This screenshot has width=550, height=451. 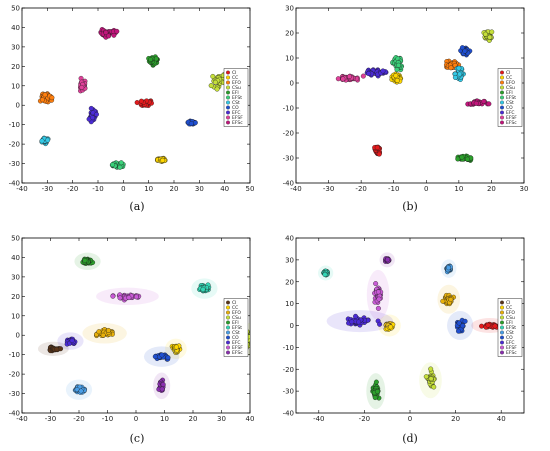 What do you see at coordinates (328, 189) in the screenshot?
I see `x-tick-label: -30` at bounding box center [328, 189].